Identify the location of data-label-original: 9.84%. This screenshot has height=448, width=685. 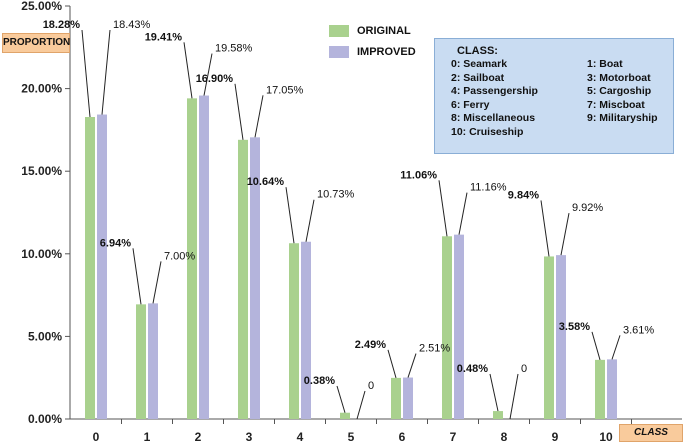
(523, 195).